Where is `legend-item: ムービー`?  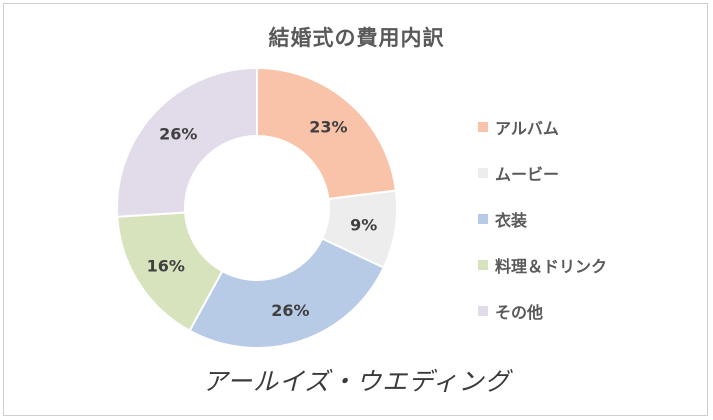 legend-item: ムービー is located at coordinates (542, 173).